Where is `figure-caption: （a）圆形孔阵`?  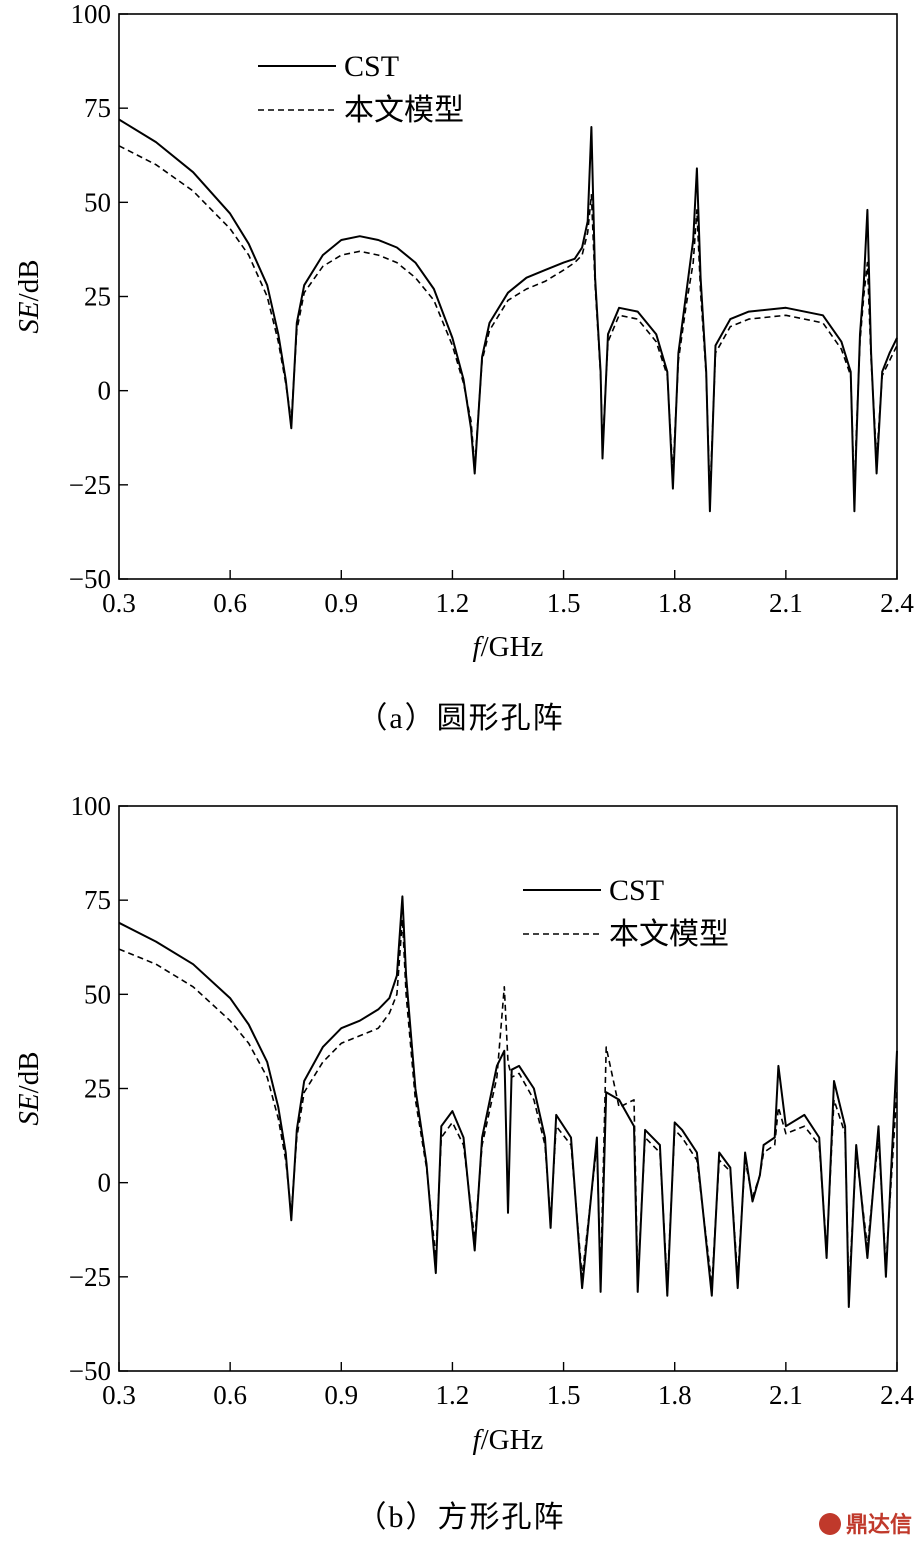 figure-caption: （a）圆形孔阵 is located at coordinates (460, 718).